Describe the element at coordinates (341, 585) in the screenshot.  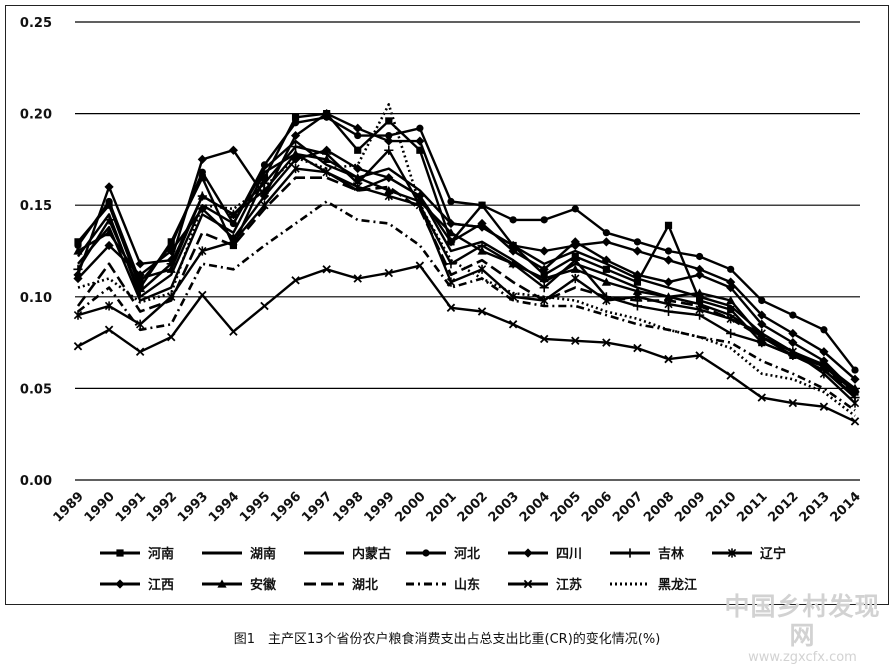
I see `legend-entry: 湖北` at that location.